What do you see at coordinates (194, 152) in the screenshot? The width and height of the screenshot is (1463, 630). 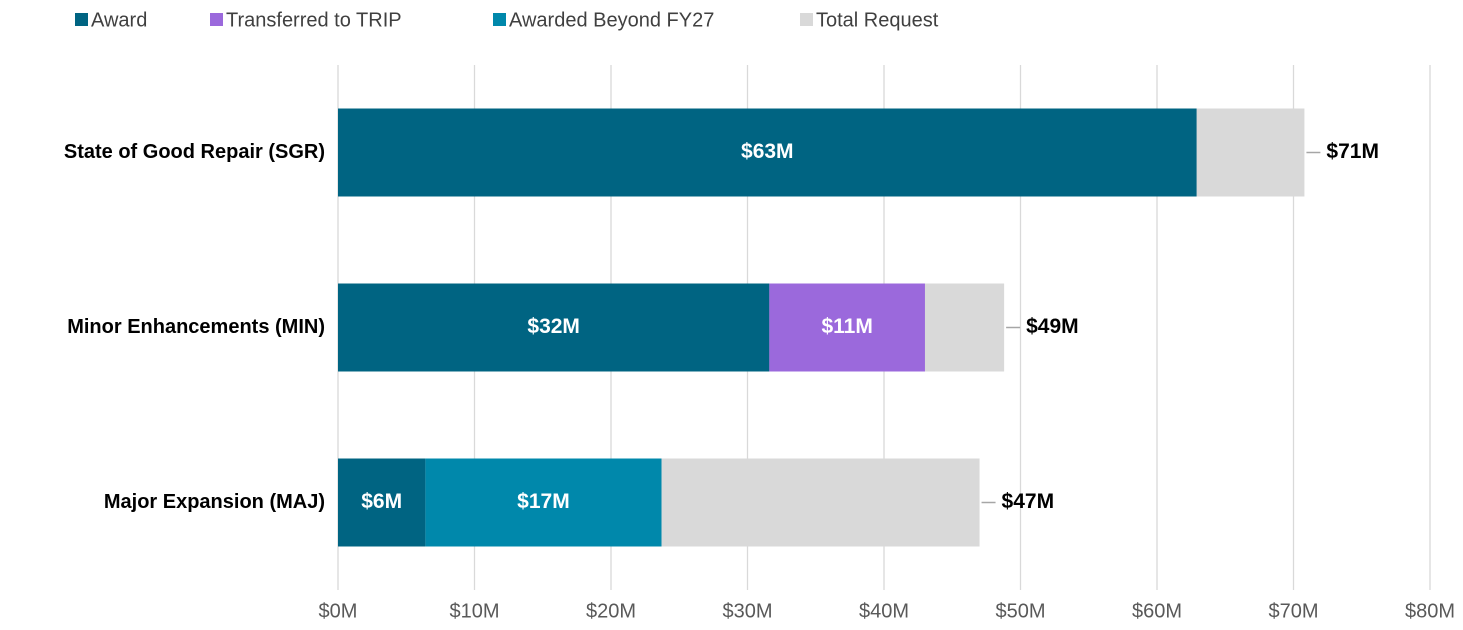 I see `category-label: State of Good Repair (SGR)` at bounding box center [194, 152].